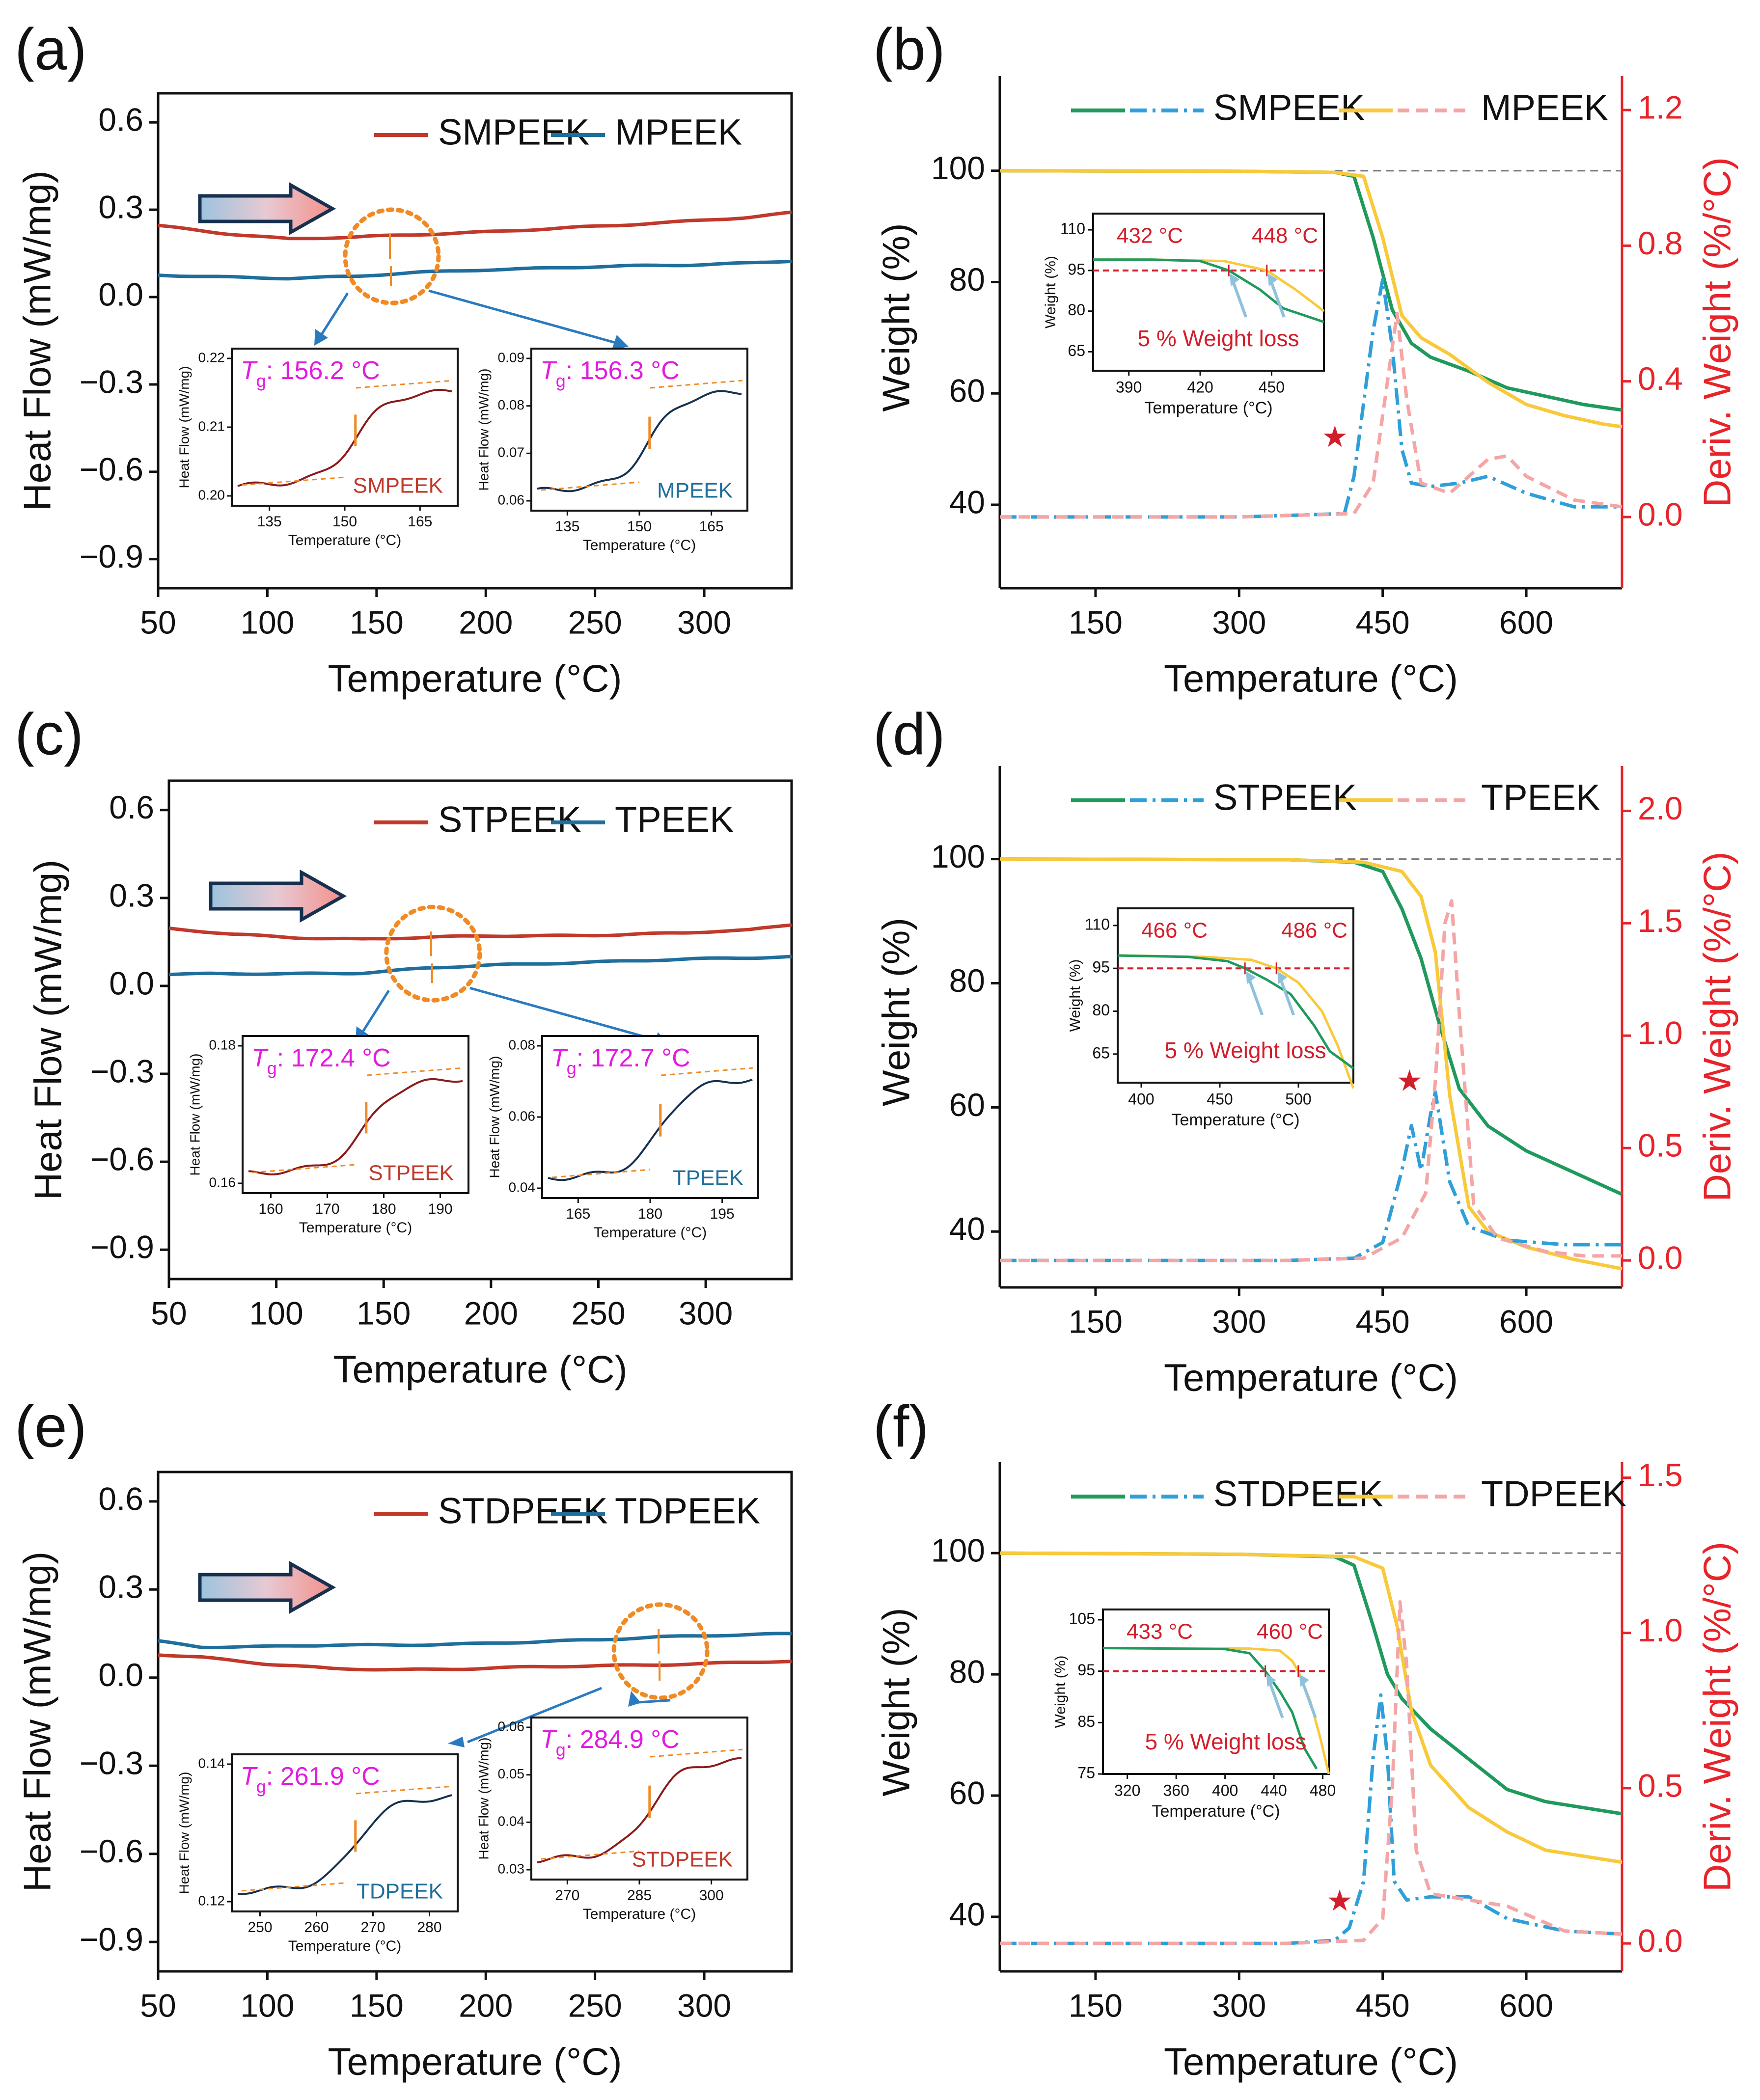  I want to click on y-axis-label: Heat Flow (mW/mg), so click(48, 1030).